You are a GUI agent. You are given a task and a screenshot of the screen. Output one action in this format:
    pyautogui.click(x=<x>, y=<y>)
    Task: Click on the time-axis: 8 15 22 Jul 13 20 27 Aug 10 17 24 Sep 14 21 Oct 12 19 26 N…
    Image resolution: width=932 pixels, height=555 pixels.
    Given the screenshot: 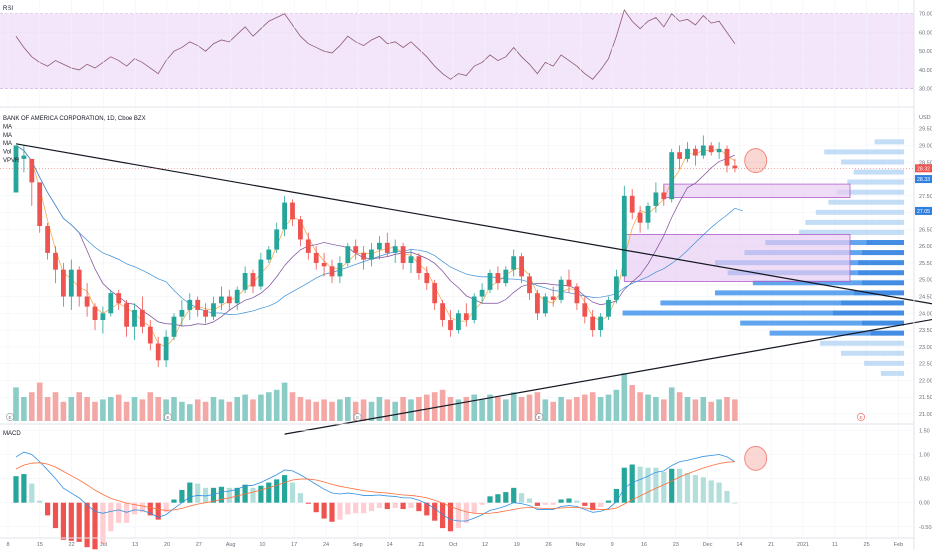 What is the action you would take?
    pyautogui.click(x=454, y=545)
    